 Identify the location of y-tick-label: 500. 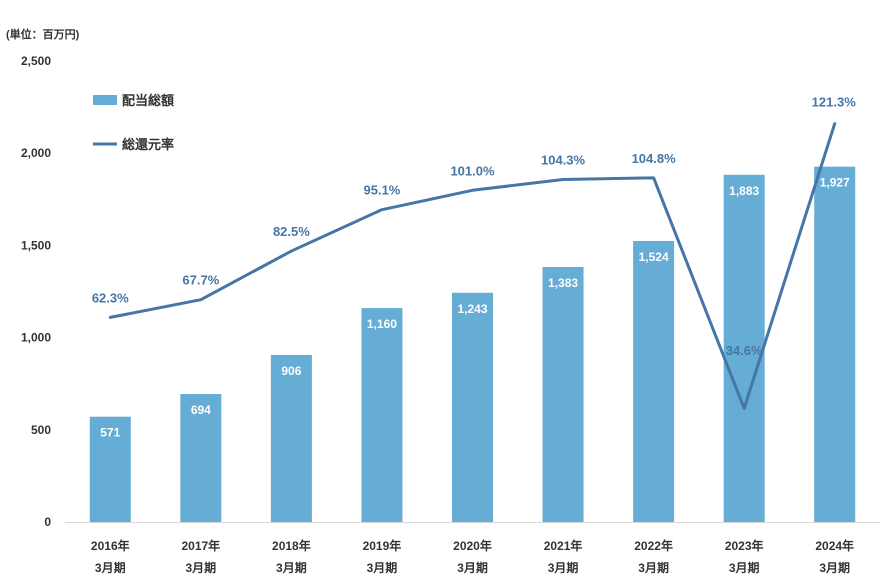
(41, 430).